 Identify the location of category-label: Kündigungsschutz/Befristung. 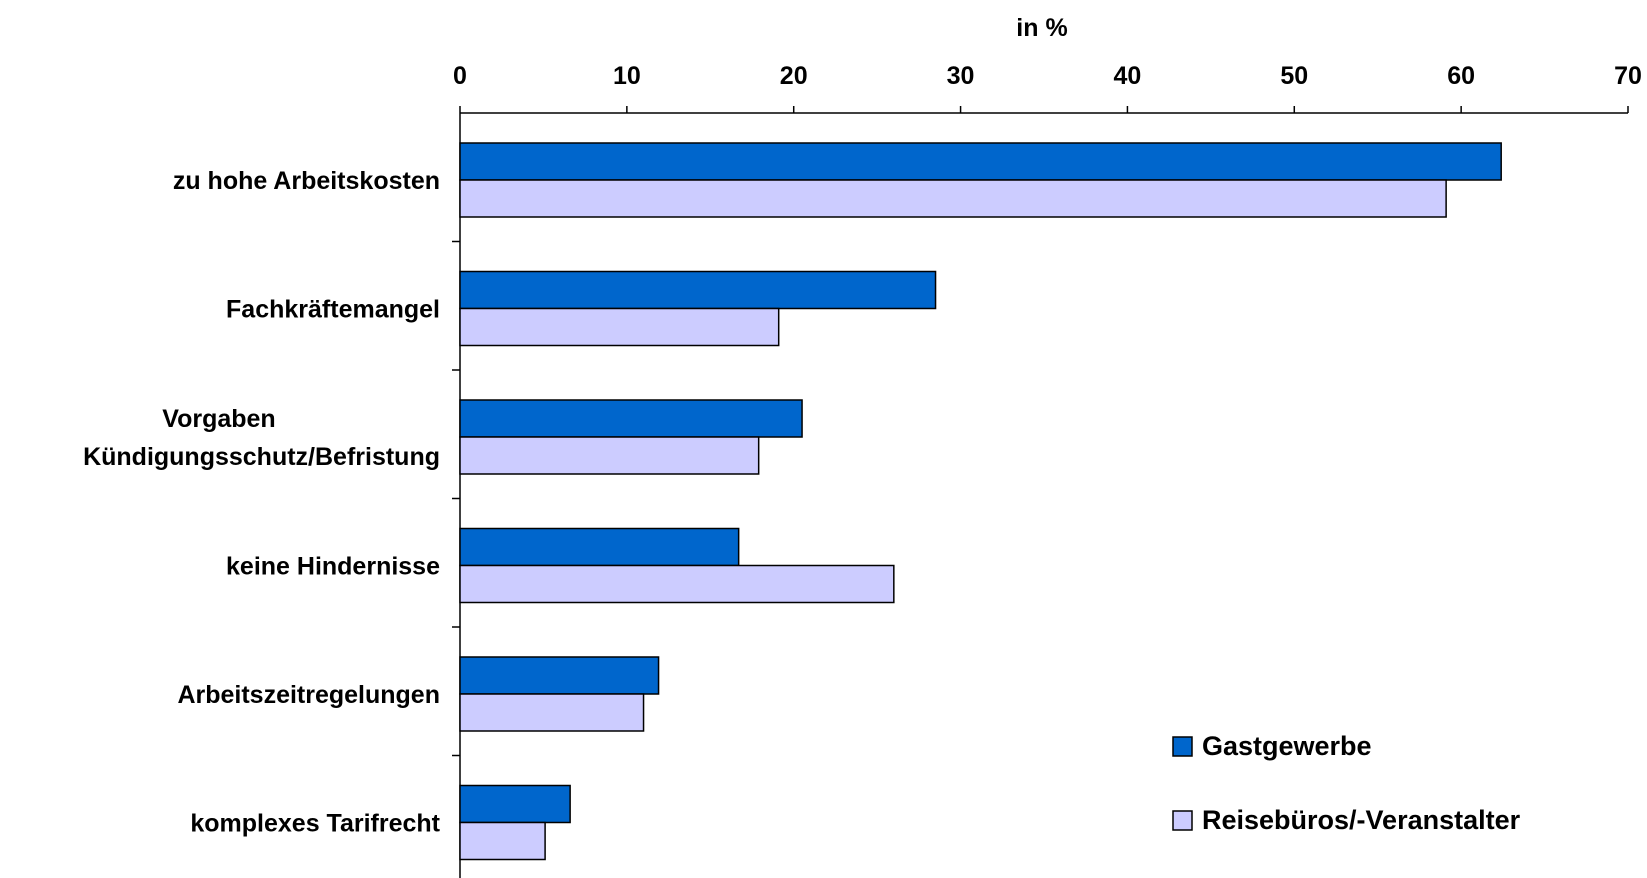
(261, 457).